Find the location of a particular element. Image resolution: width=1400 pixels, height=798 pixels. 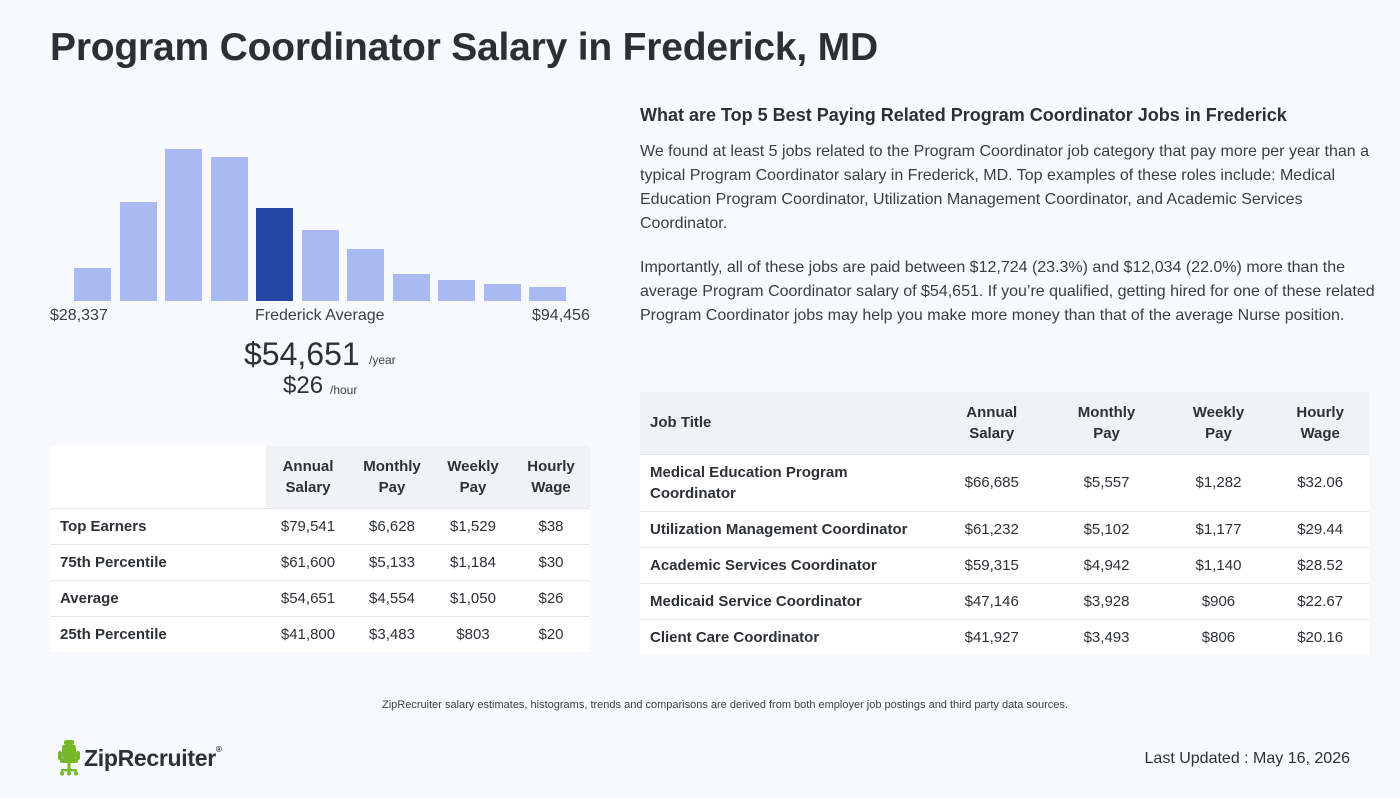

weekly-cell: $906 is located at coordinates (1218, 601).